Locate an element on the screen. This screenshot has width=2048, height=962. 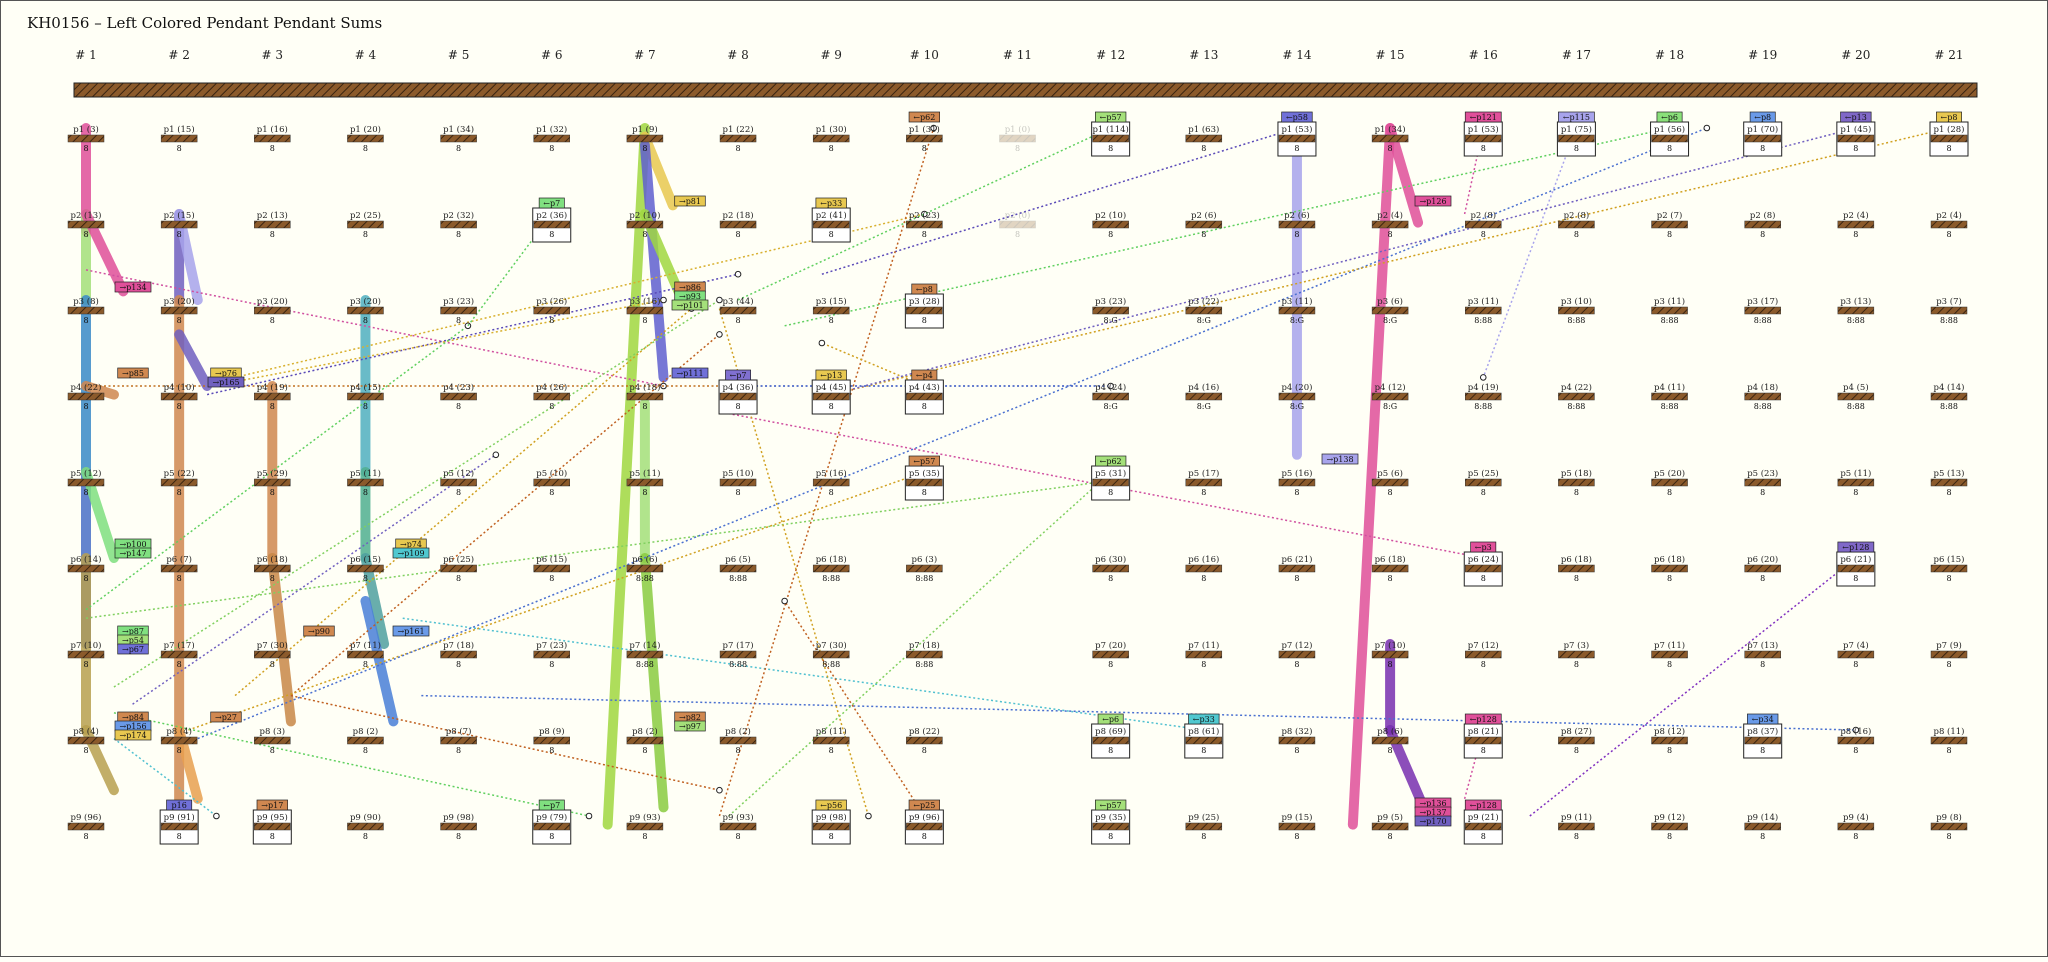
pendant-cell: p7 (17) 8 is located at coordinates (179, 654).